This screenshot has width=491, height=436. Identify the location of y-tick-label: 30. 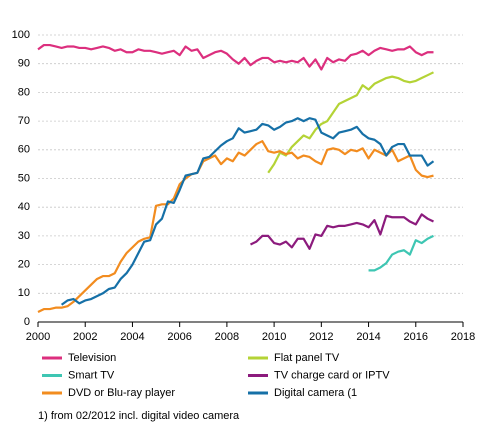
(24, 236).